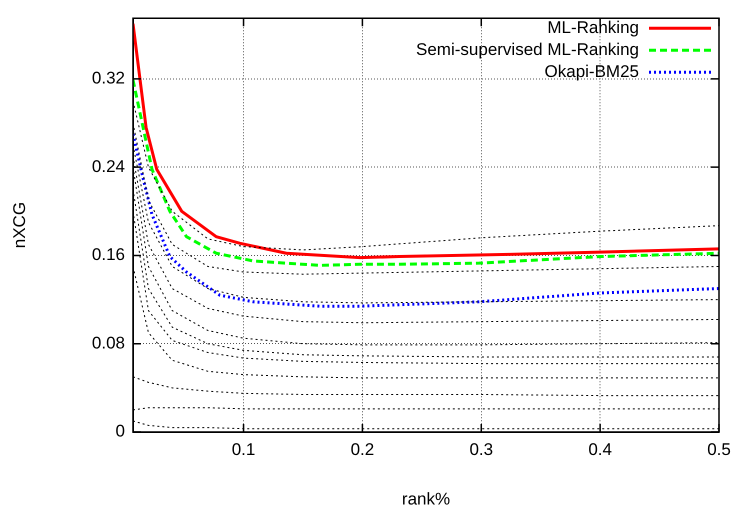  Describe the element at coordinates (591, 71) in the screenshot. I see `legend-label: Okapi-BM25` at that location.